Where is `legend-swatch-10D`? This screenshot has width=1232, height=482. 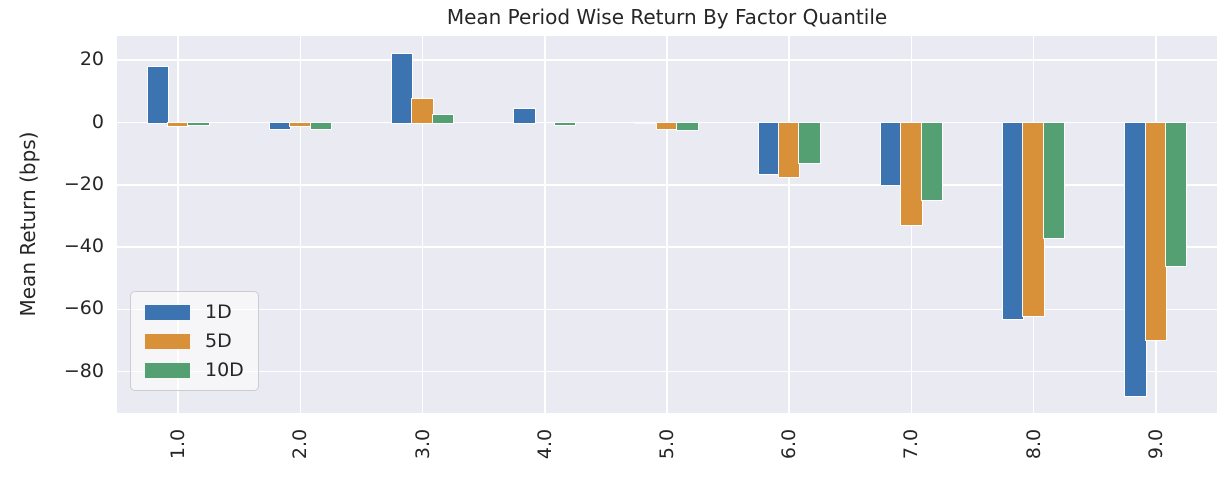
legend-swatch-10D is located at coordinates (167, 370).